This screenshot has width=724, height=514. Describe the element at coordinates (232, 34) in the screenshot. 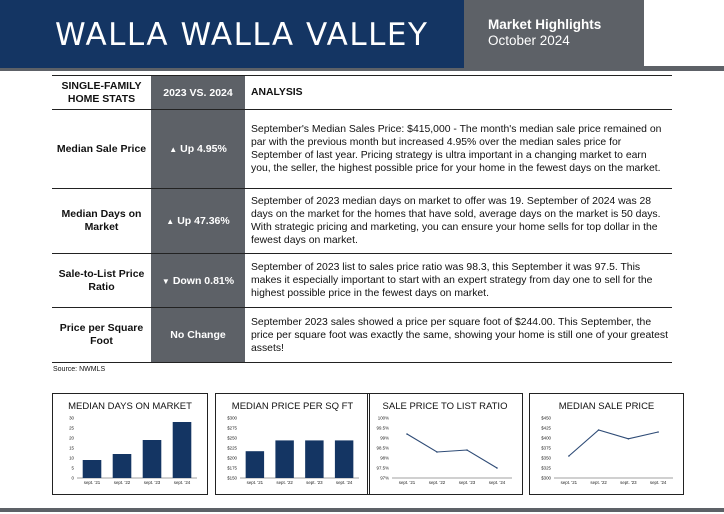

I see `header-title: WALLA WALLA VALLEY` at that location.